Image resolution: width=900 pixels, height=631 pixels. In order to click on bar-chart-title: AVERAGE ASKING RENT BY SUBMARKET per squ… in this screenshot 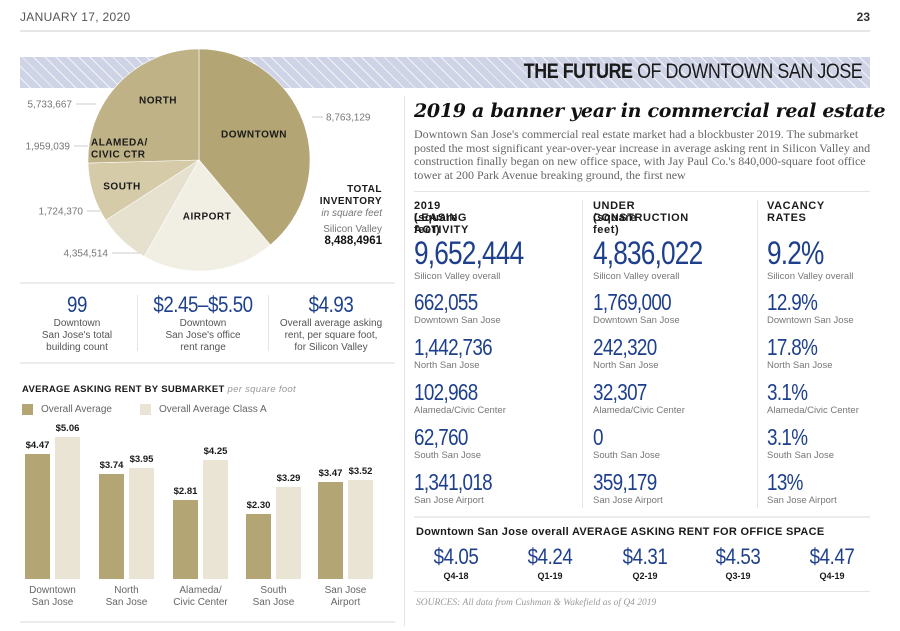, I will do `click(159, 389)`.